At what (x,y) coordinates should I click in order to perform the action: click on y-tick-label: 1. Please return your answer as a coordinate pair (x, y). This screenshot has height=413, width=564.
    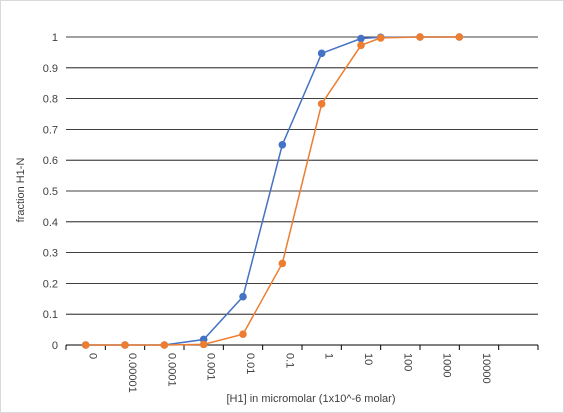
    Looking at the image, I should click on (55, 38).